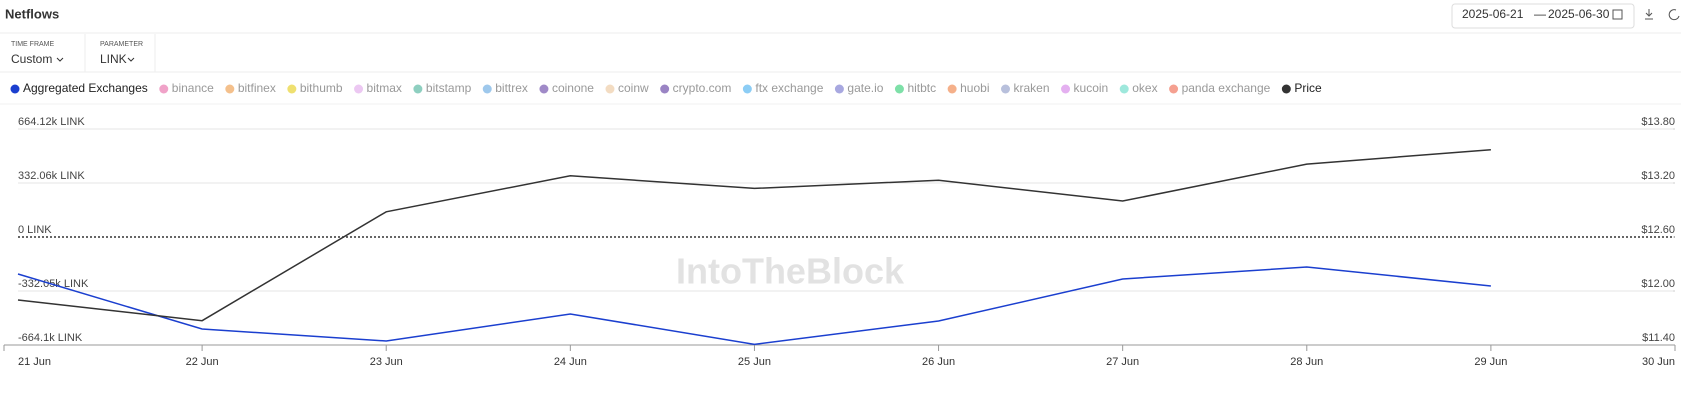  I want to click on legend-label: crypto.com, so click(702, 88).